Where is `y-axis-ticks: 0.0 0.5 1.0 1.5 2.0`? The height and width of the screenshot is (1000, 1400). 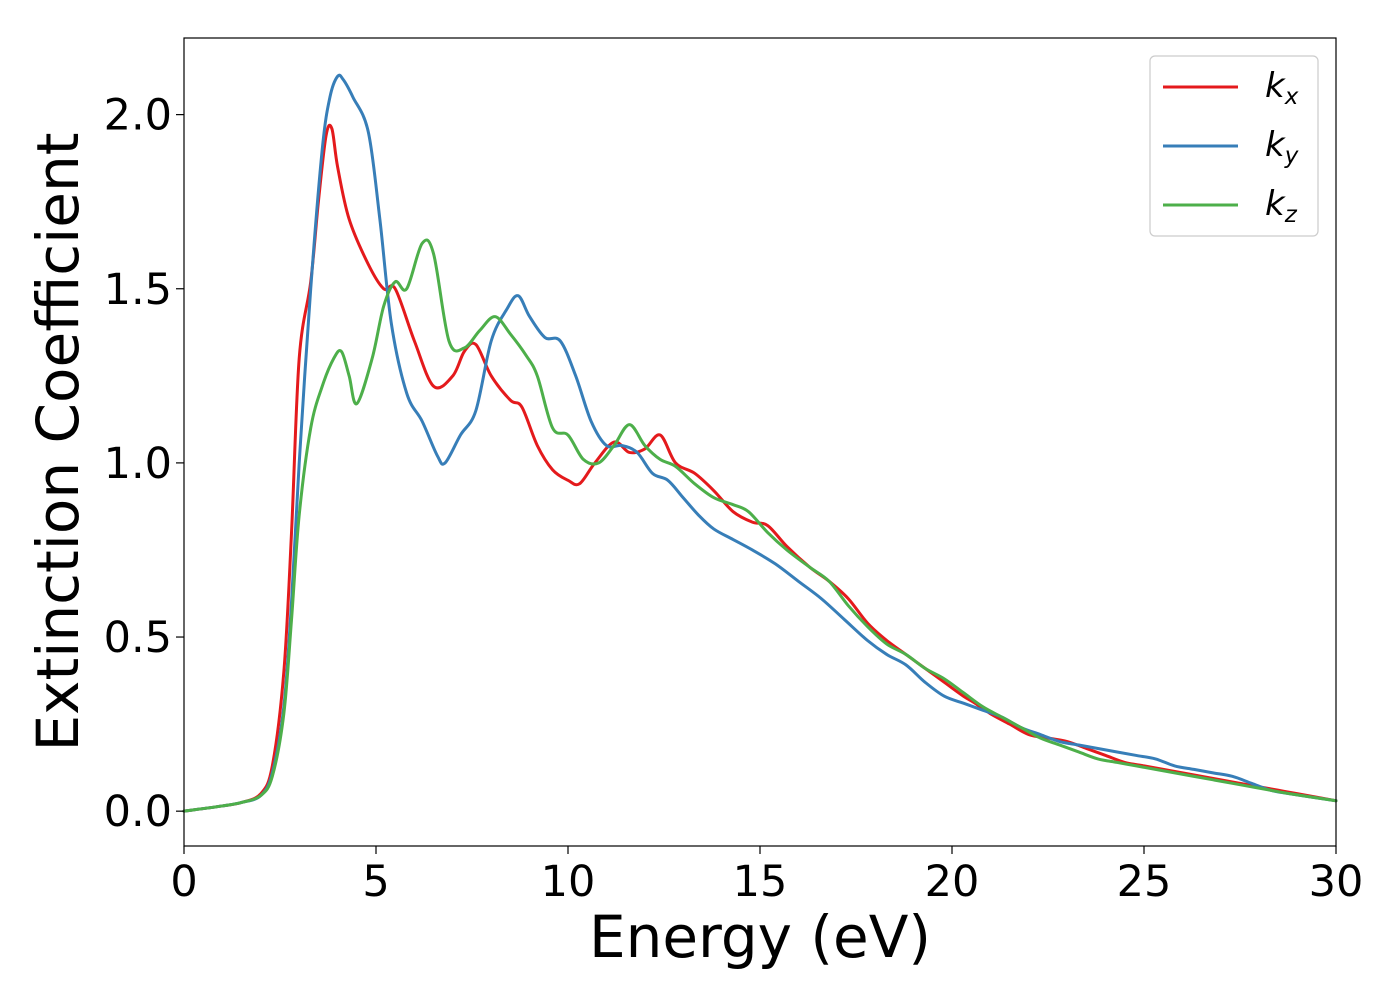 y-axis-ticks: 0.0 0.5 1.0 1.5 2.0 is located at coordinates (144, 464).